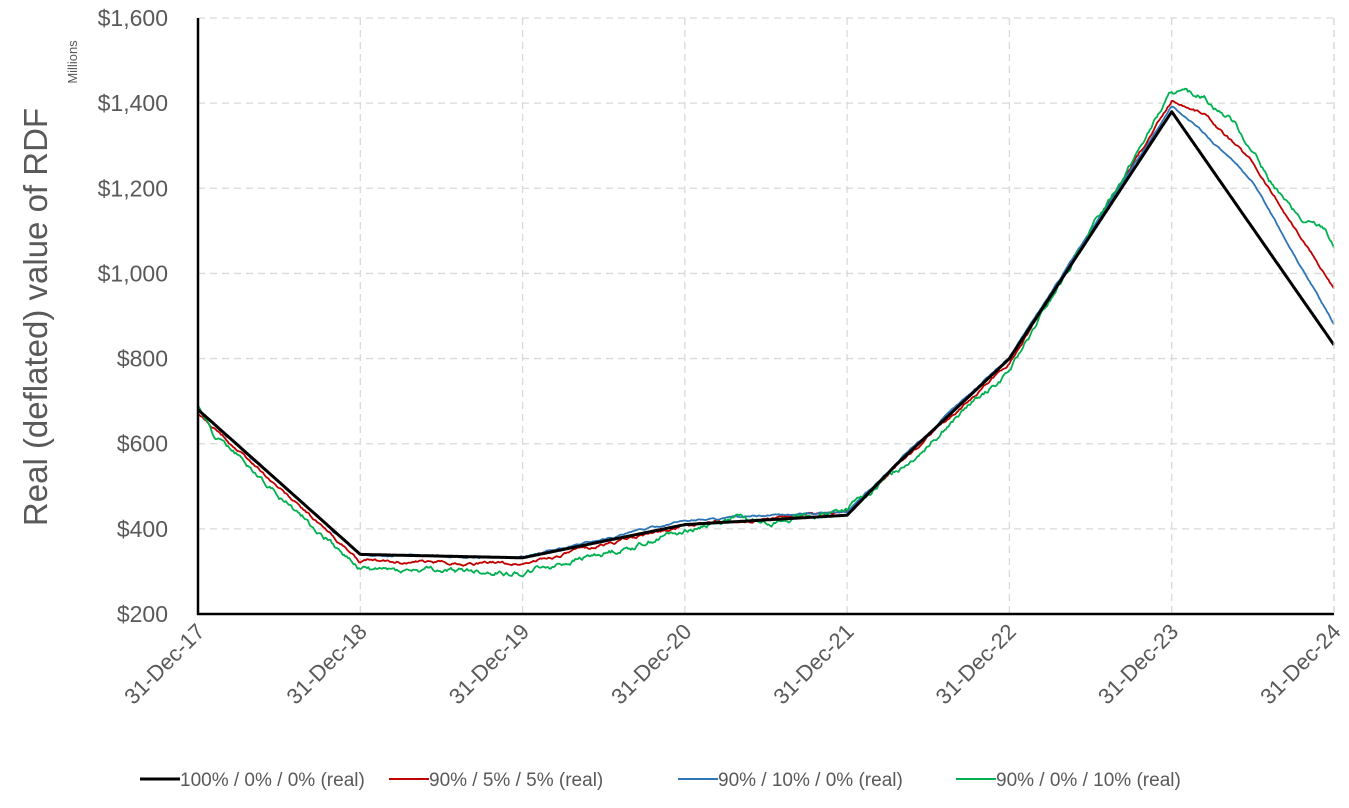 Image resolution: width=1349 pixels, height=808 pixels. What do you see at coordinates (327, 664) in the screenshot?
I see `x-tick-label: 31-Dec-18` at bounding box center [327, 664].